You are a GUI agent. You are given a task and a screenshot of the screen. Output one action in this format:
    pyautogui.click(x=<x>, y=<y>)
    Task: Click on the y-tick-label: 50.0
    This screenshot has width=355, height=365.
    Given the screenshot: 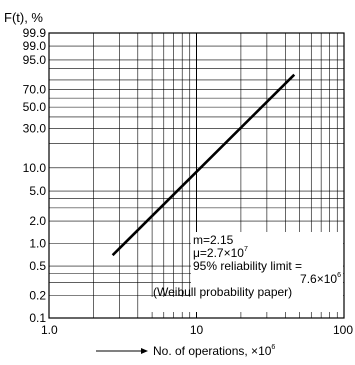 What is the action you would take?
    pyautogui.click(x=35, y=107)
    